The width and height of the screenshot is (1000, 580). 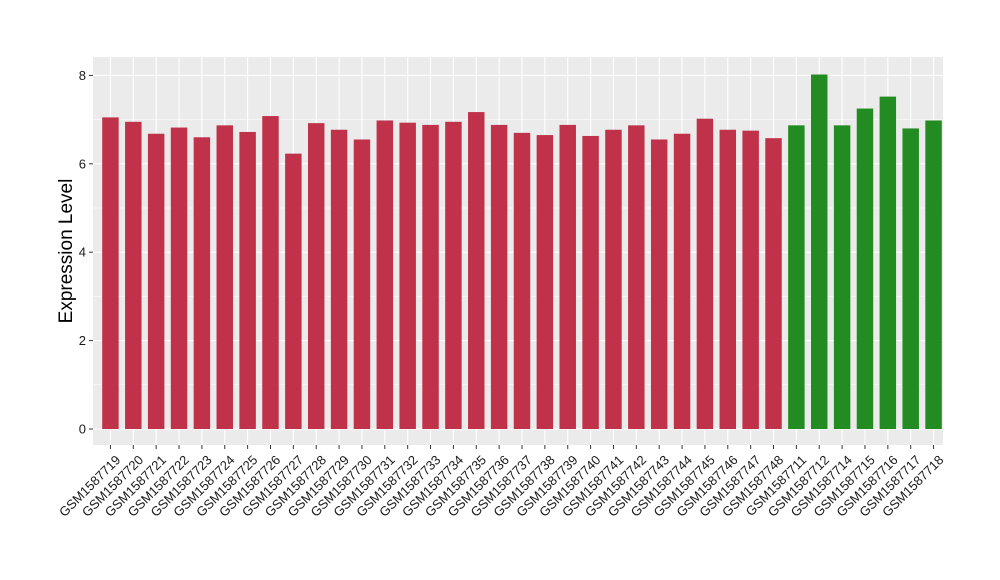 I want to click on bar-GSM1587712, so click(x=819, y=252).